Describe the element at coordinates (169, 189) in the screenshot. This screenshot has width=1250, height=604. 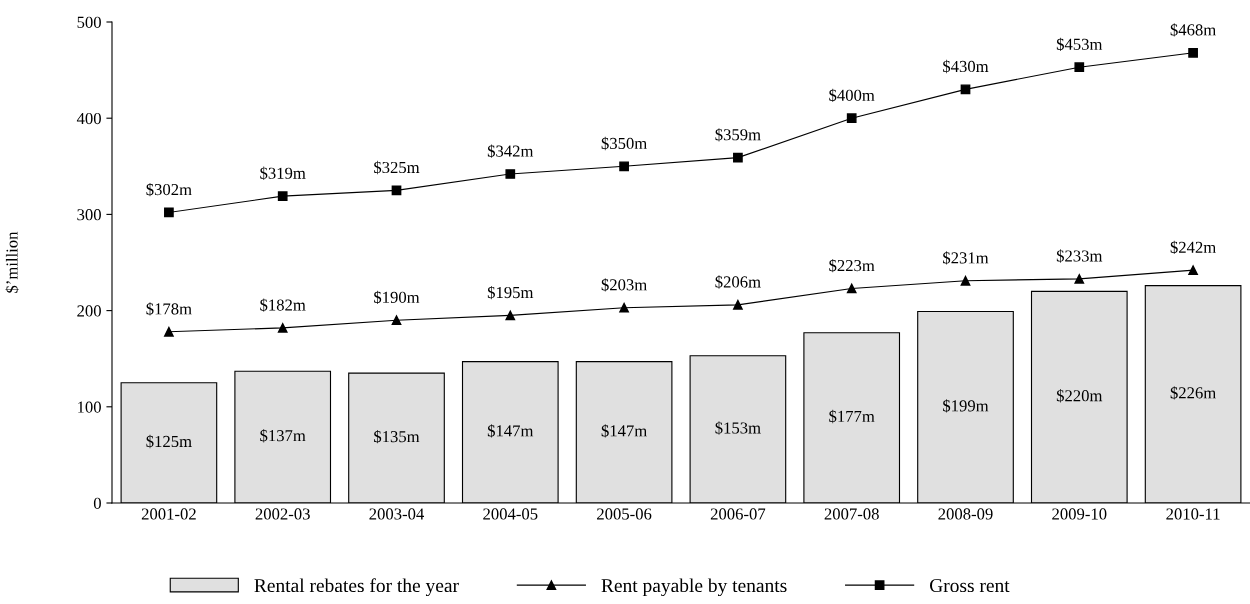
I see `data-label: $302m` at that location.